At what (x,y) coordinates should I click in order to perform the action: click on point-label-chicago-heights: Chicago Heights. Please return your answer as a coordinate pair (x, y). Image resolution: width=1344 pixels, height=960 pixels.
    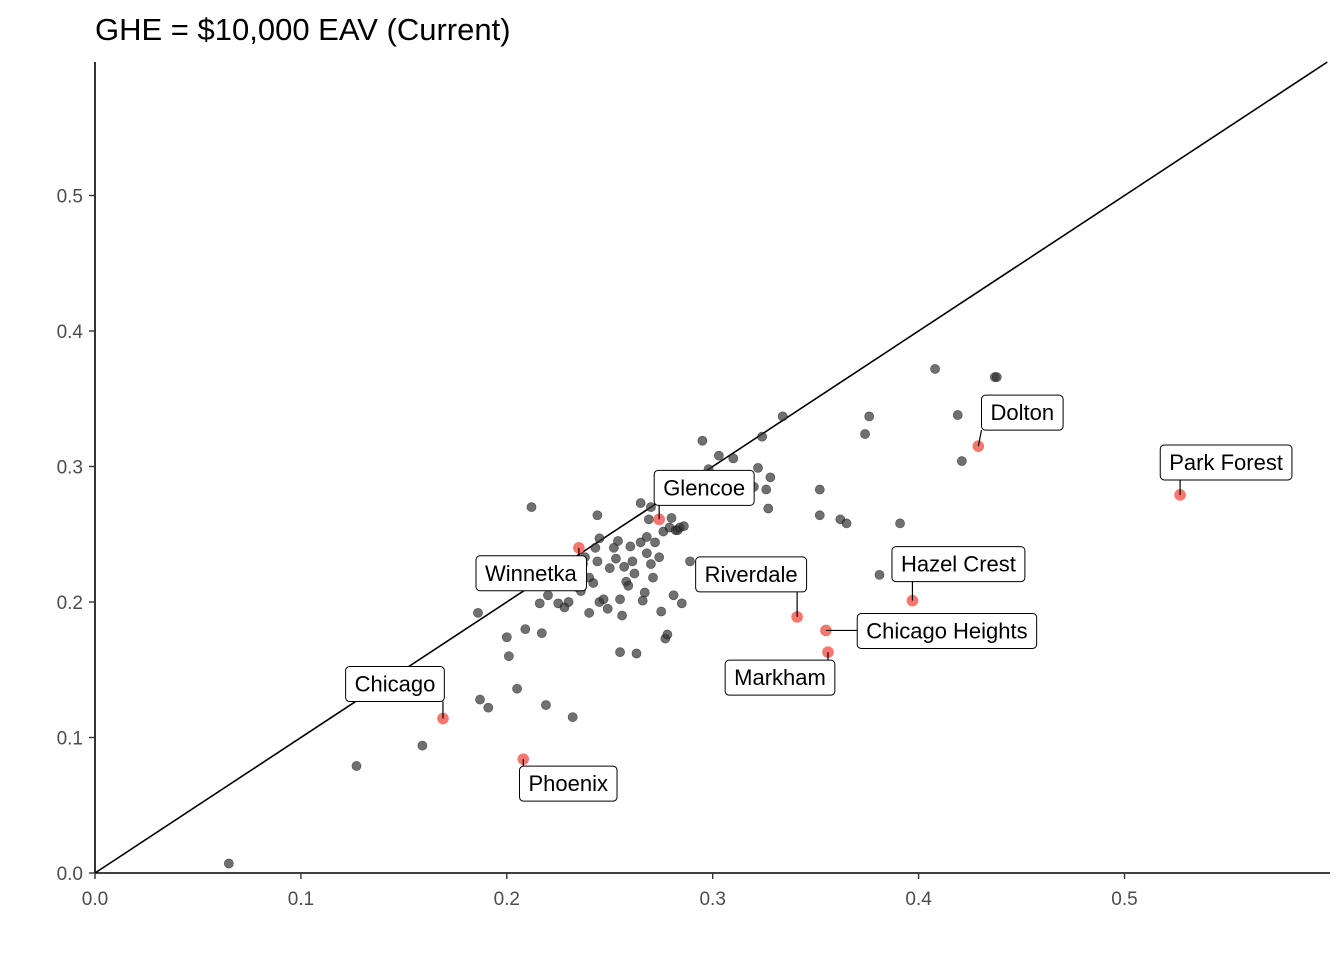
    Looking at the image, I should click on (947, 630).